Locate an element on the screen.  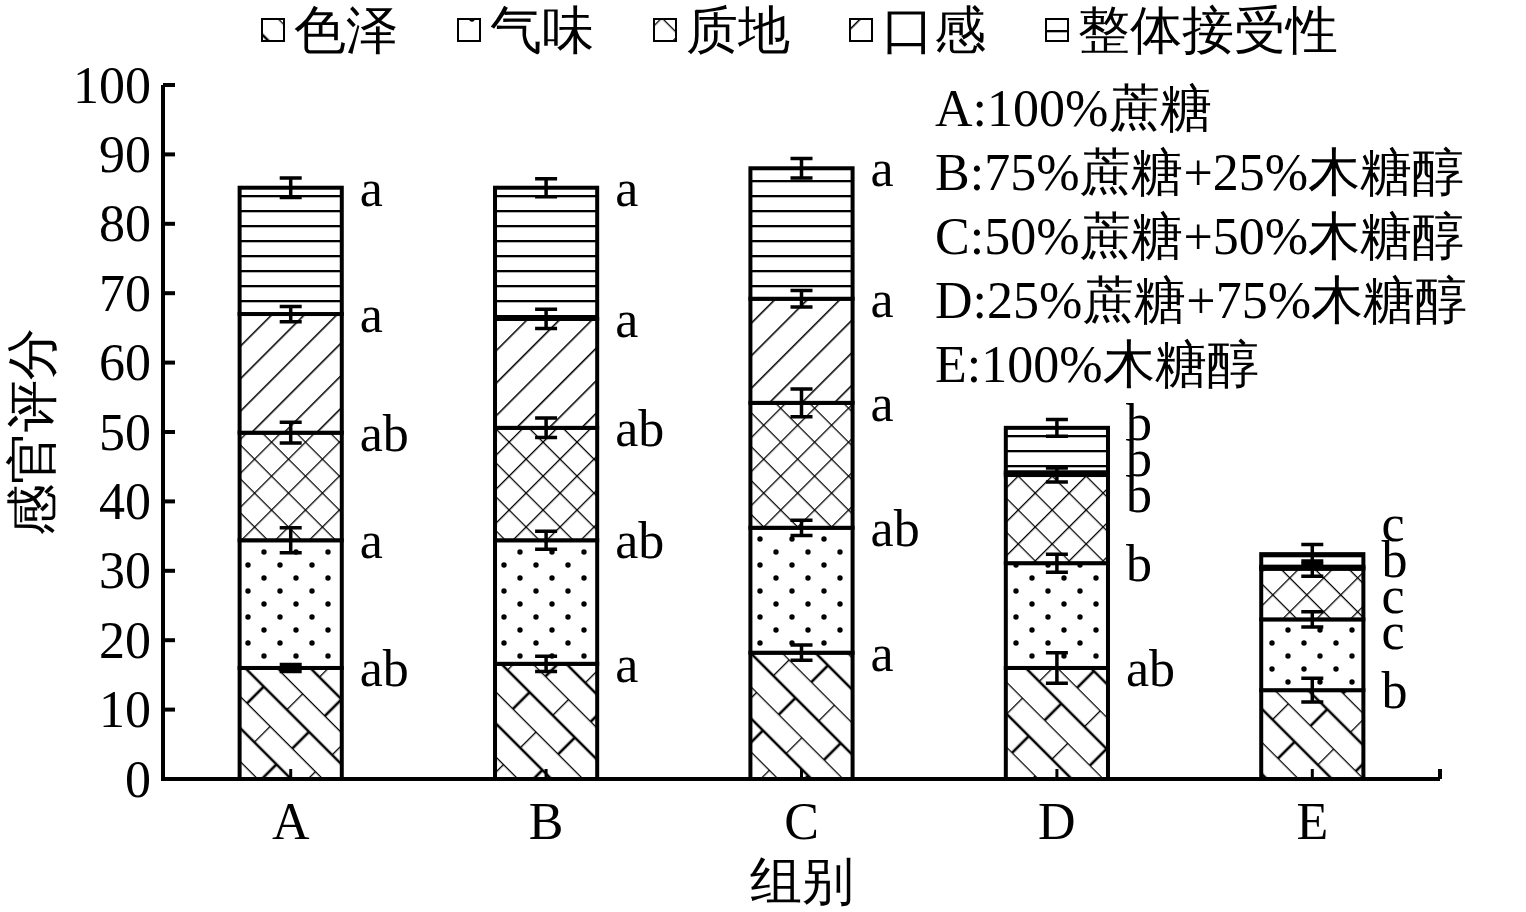
x-axis-title: 组别 is located at coordinates (801, 881).